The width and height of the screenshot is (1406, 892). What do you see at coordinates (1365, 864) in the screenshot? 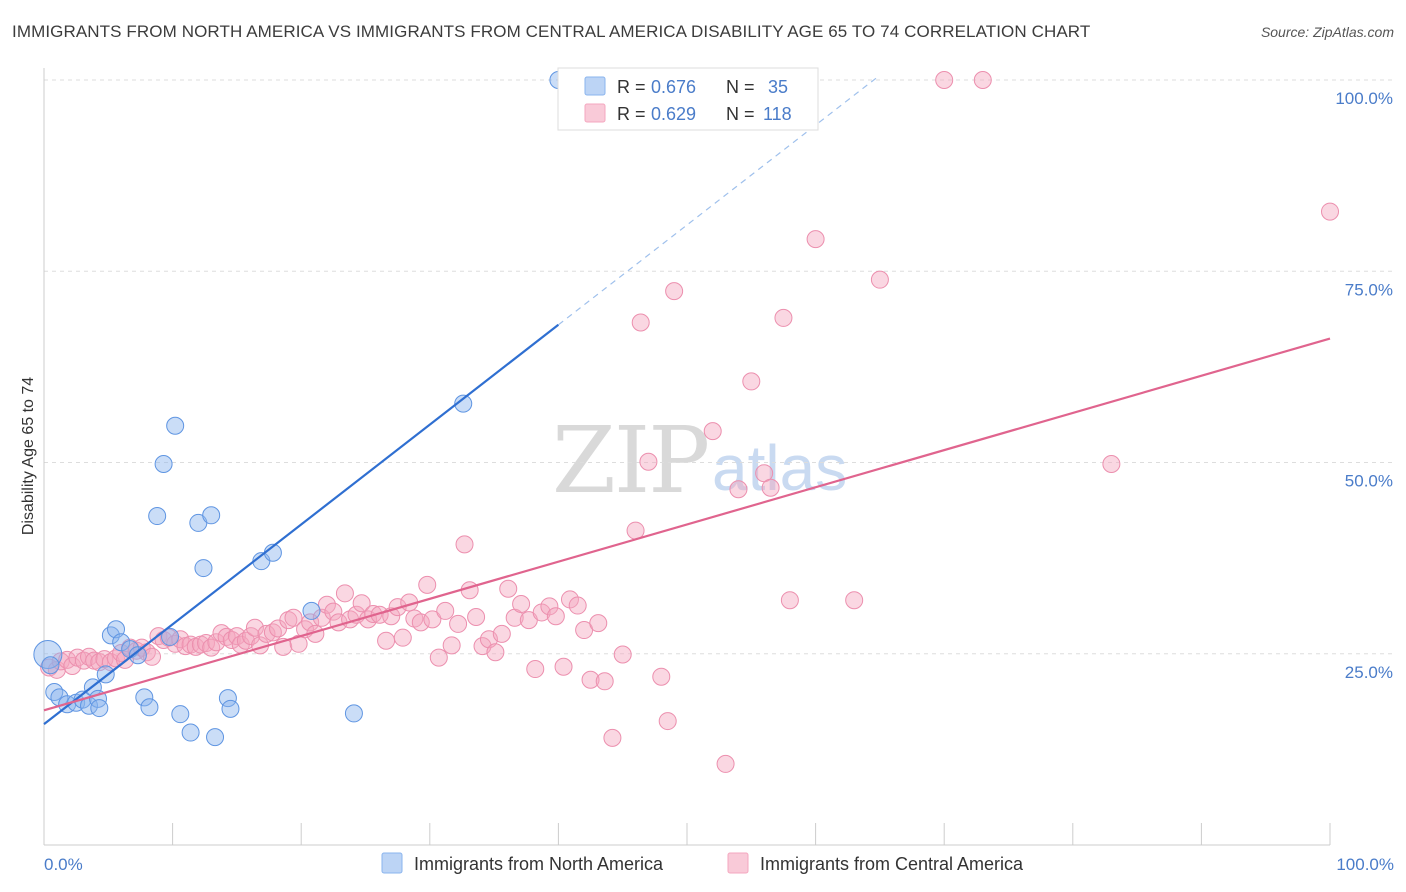
I see `x-tick-label-max: 100.0%` at bounding box center [1365, 864].